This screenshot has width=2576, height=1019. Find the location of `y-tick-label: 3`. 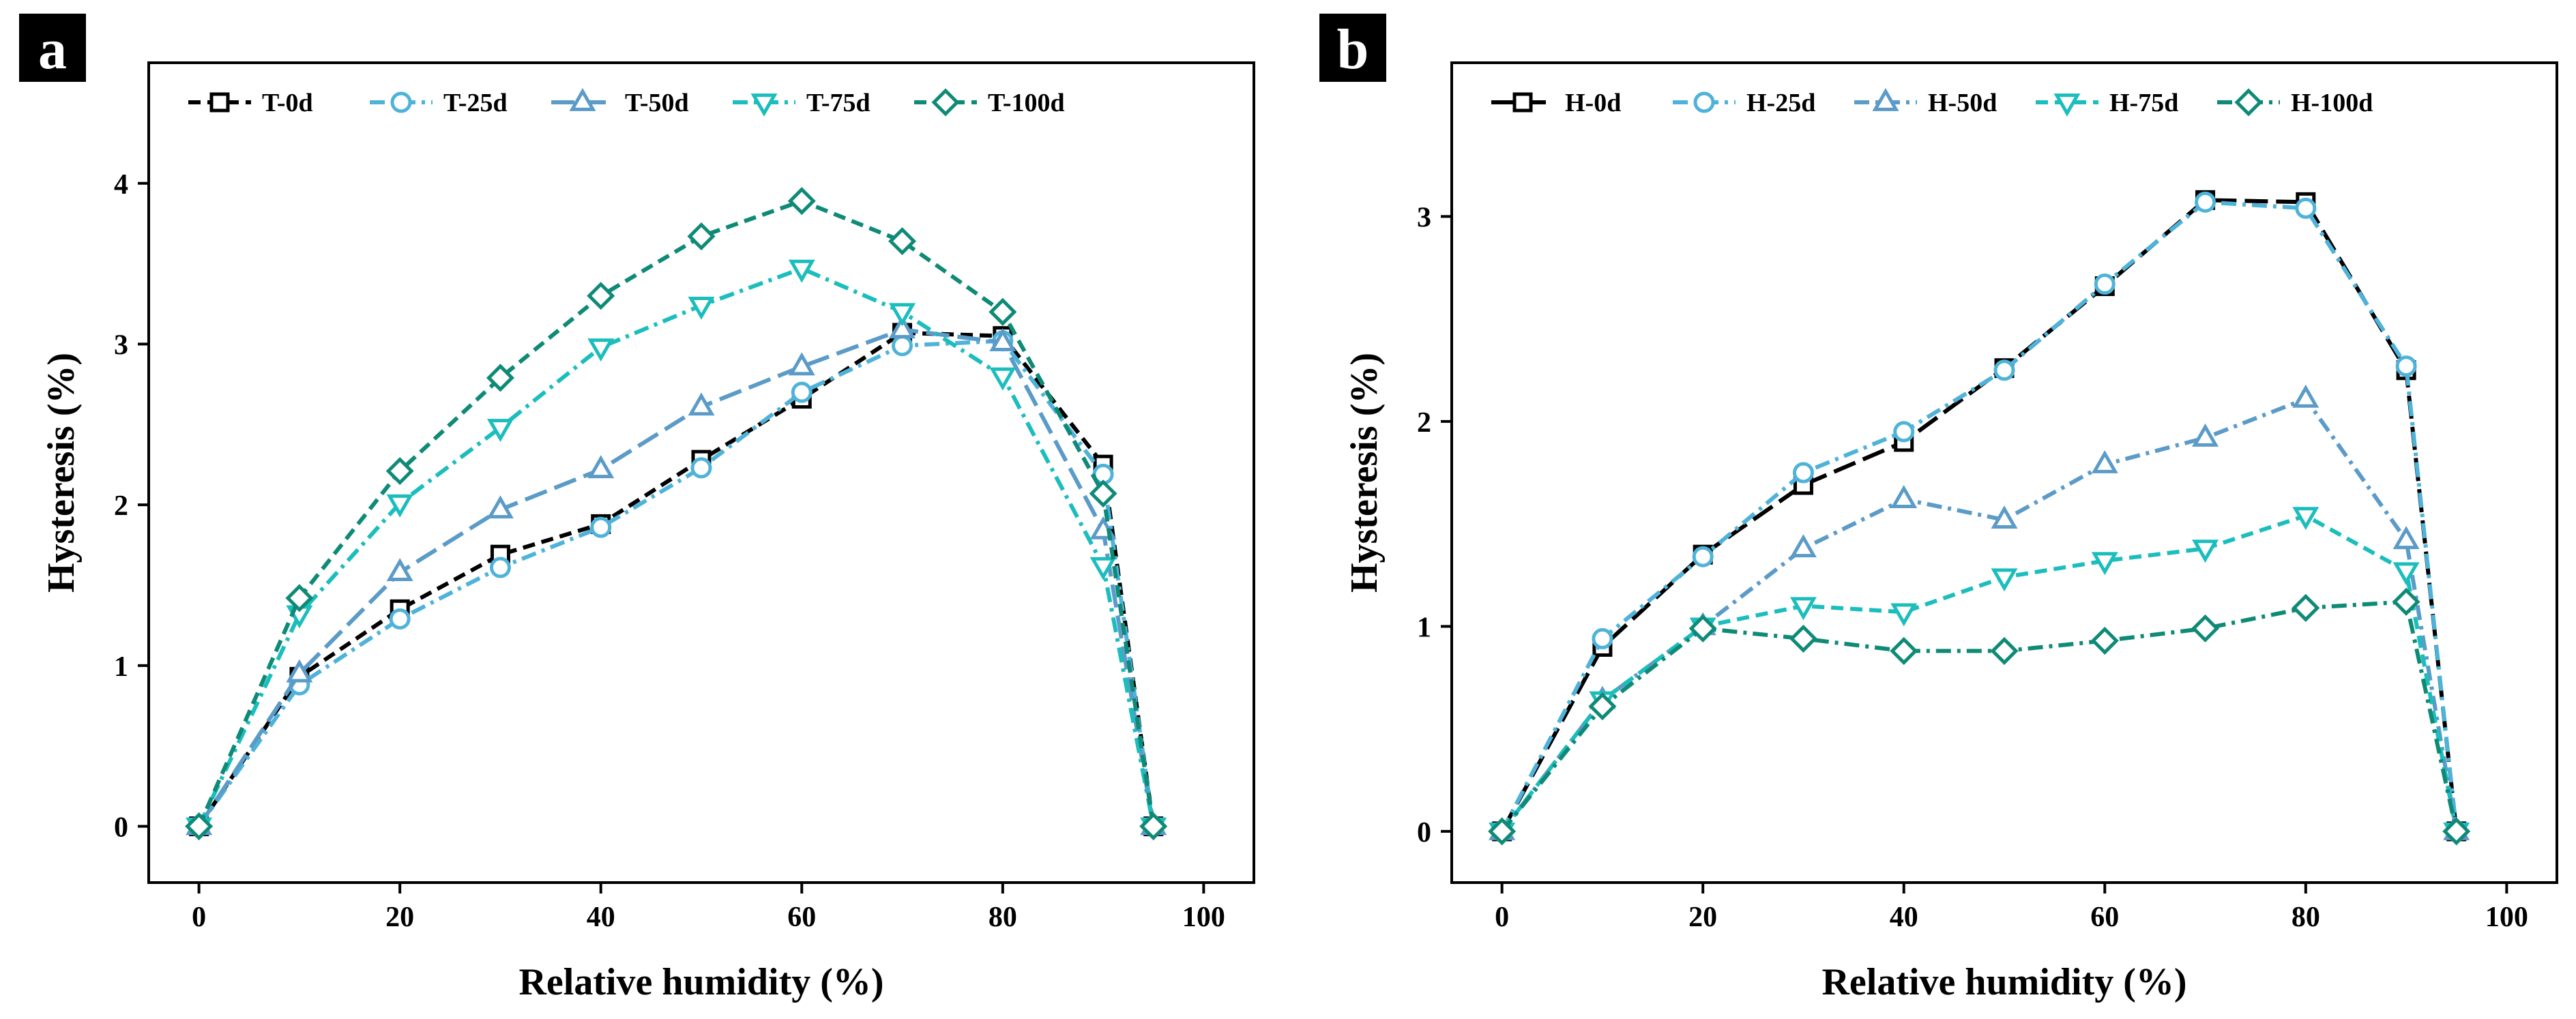

y-tick-label: 3 is located at coordinates (1424, 218).